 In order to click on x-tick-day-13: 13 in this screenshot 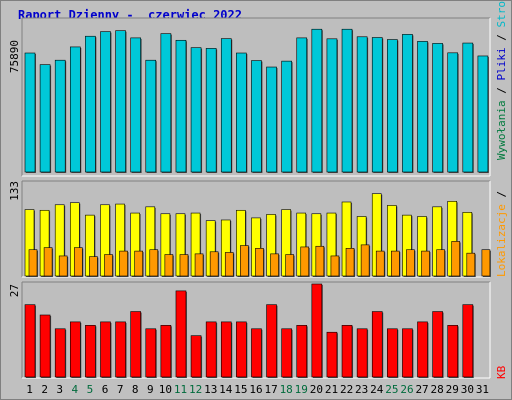, I will do `click(210, 389)`.